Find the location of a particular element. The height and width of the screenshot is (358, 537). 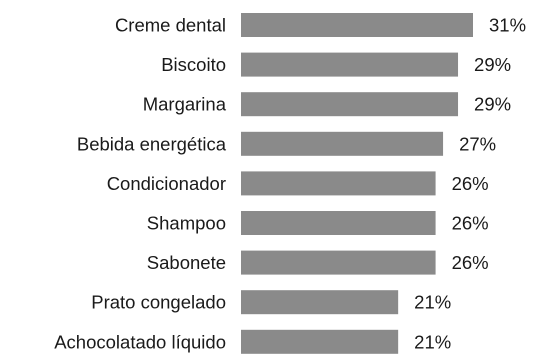

bar-biscoito is located at coordinates (350, 64).